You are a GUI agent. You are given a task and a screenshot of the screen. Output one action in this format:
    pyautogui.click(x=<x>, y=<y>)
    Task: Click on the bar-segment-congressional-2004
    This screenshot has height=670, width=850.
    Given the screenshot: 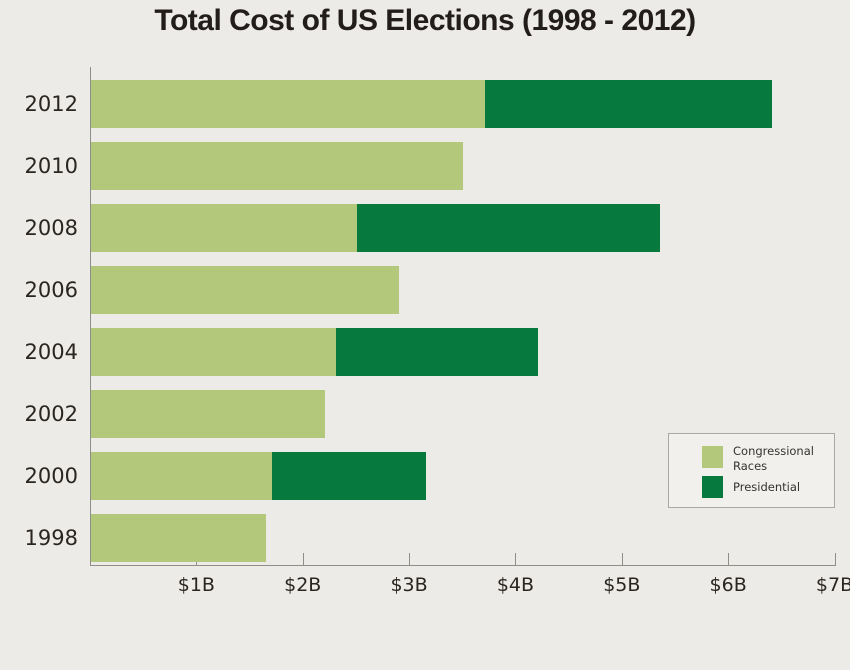 What is the action you would take?
    pyautogui.click(x=213, y=351)
    